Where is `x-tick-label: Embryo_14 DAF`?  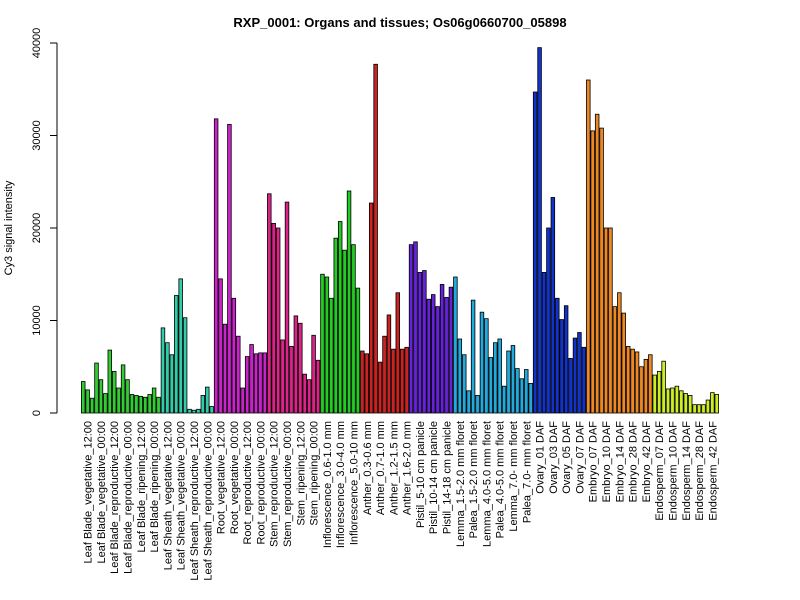
x-tick-label: Embryo_14 DAF is located at coordinates (620, 462).